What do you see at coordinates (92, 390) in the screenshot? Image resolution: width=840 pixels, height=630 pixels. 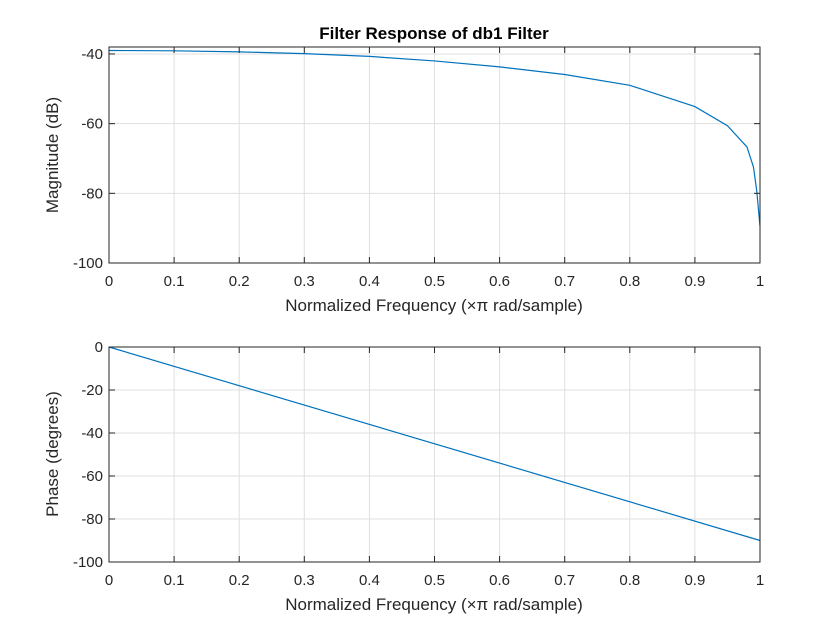 I see `phase-ytick-label: -20` at bounding box center [92, 390].